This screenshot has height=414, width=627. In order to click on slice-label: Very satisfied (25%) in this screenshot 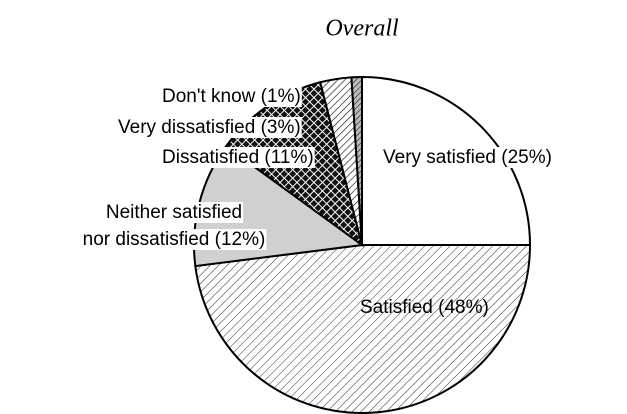, I will do `click(467, 157)`.